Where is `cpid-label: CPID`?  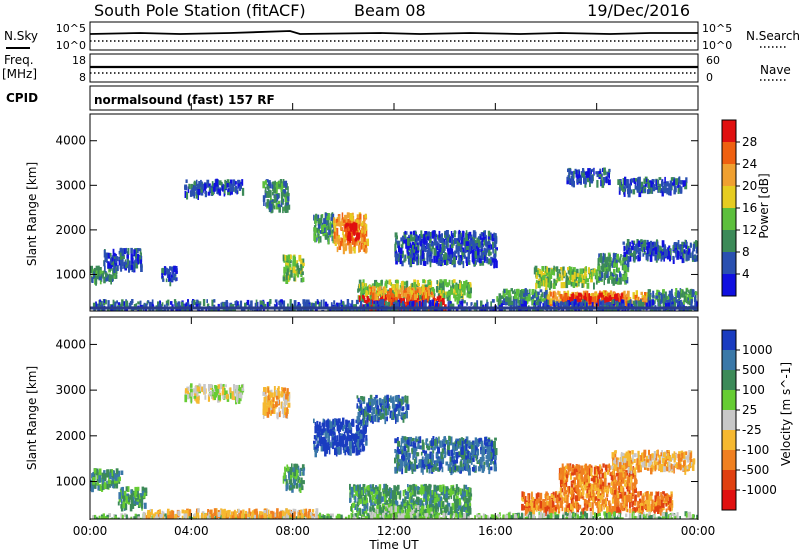
cpid-label: CPID is located at coordinates (22, 98).